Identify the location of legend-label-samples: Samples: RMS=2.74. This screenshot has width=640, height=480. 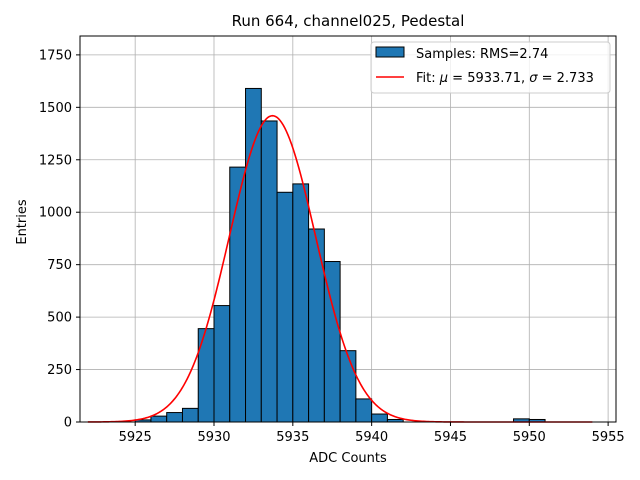
(482, 54).